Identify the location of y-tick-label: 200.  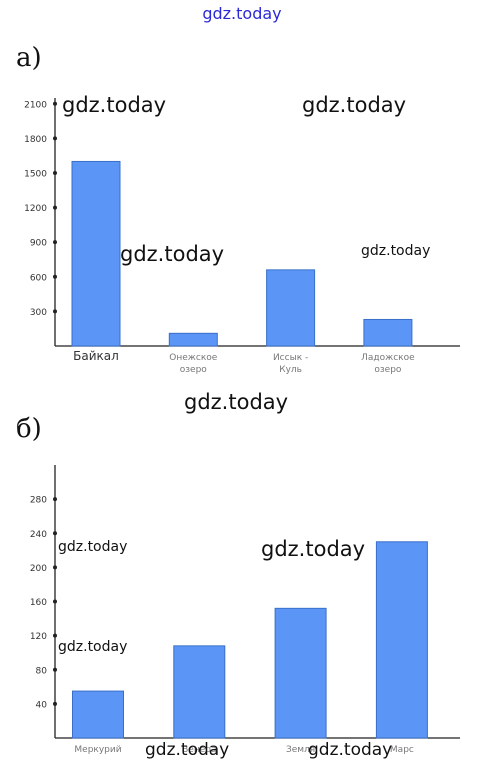
(38, 569).